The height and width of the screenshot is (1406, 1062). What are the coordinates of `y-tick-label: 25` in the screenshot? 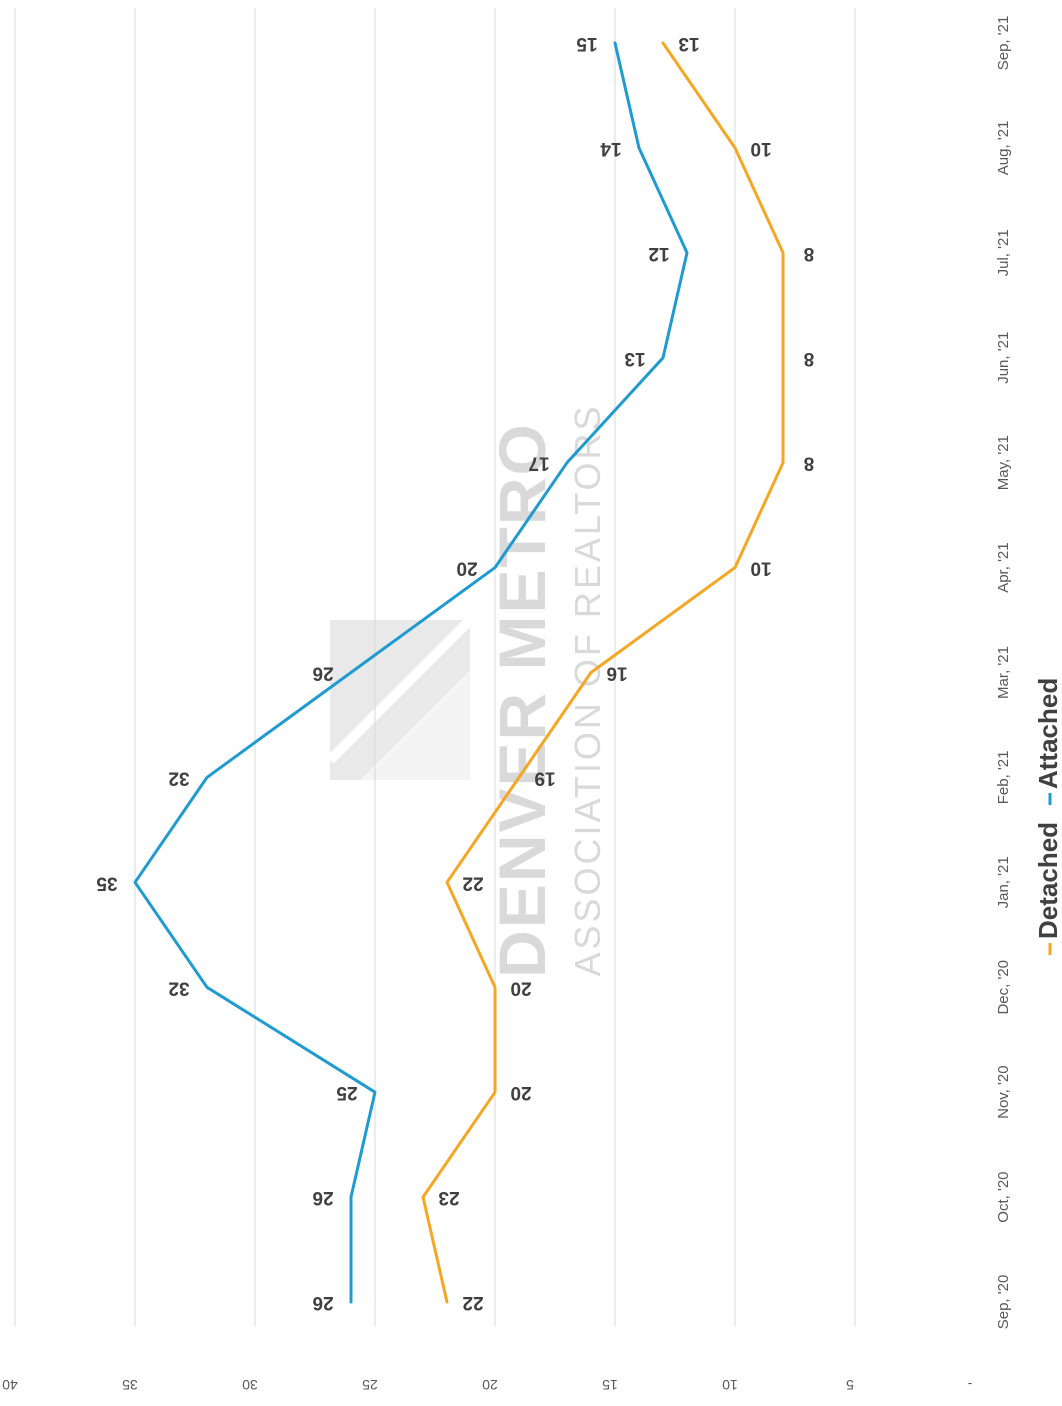 It's located at (370, 1385).